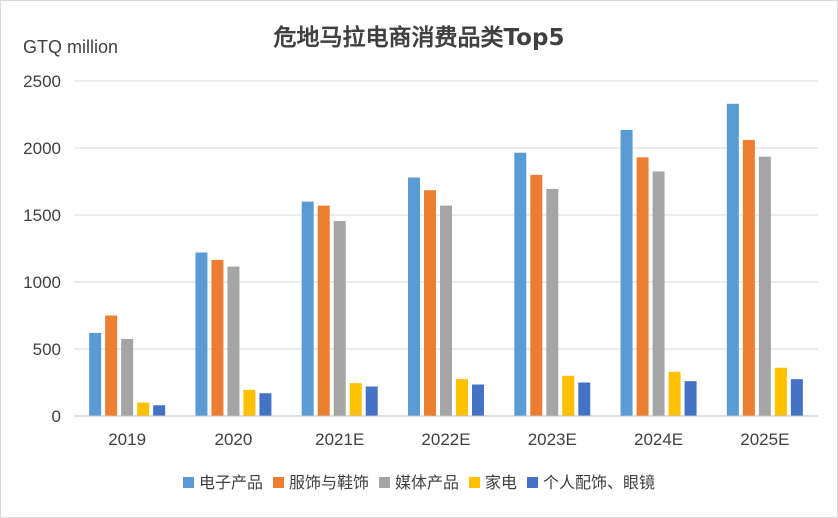 The image size is (838, 518). What do you see at coordinates (501, 482) in the screenshot?
I see `legend-label: 家电` at bounding box center [501, 482].